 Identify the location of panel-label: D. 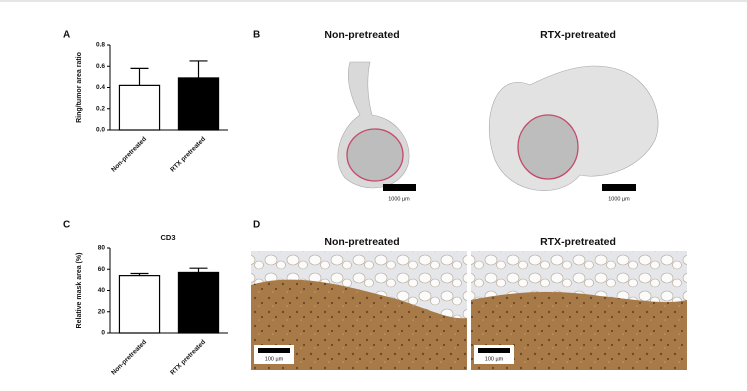
(256, 225).